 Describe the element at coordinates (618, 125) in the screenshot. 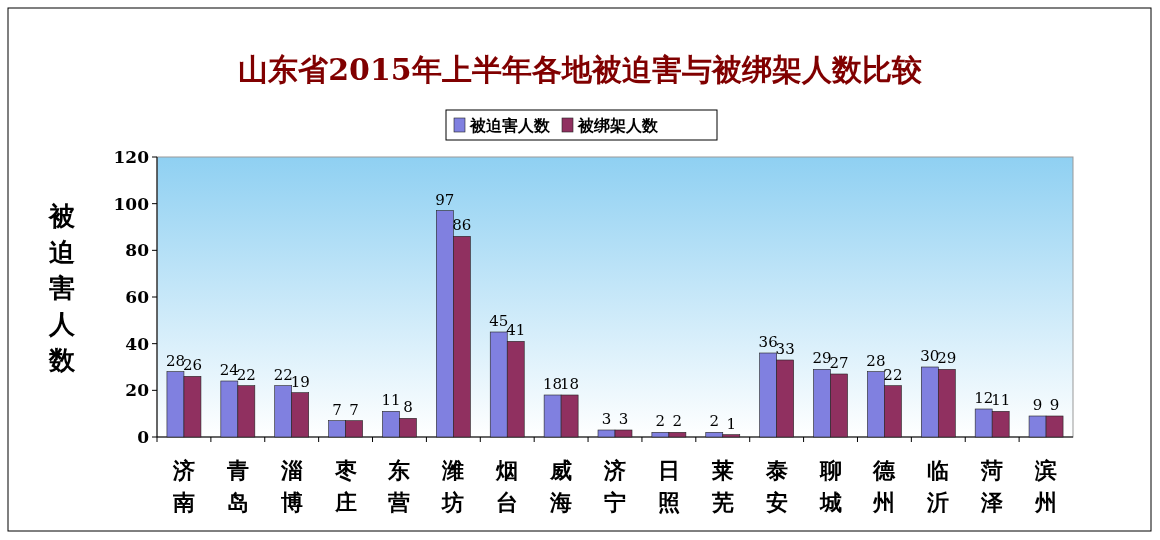

I see `legend-label: 被绑架人数` at that location.